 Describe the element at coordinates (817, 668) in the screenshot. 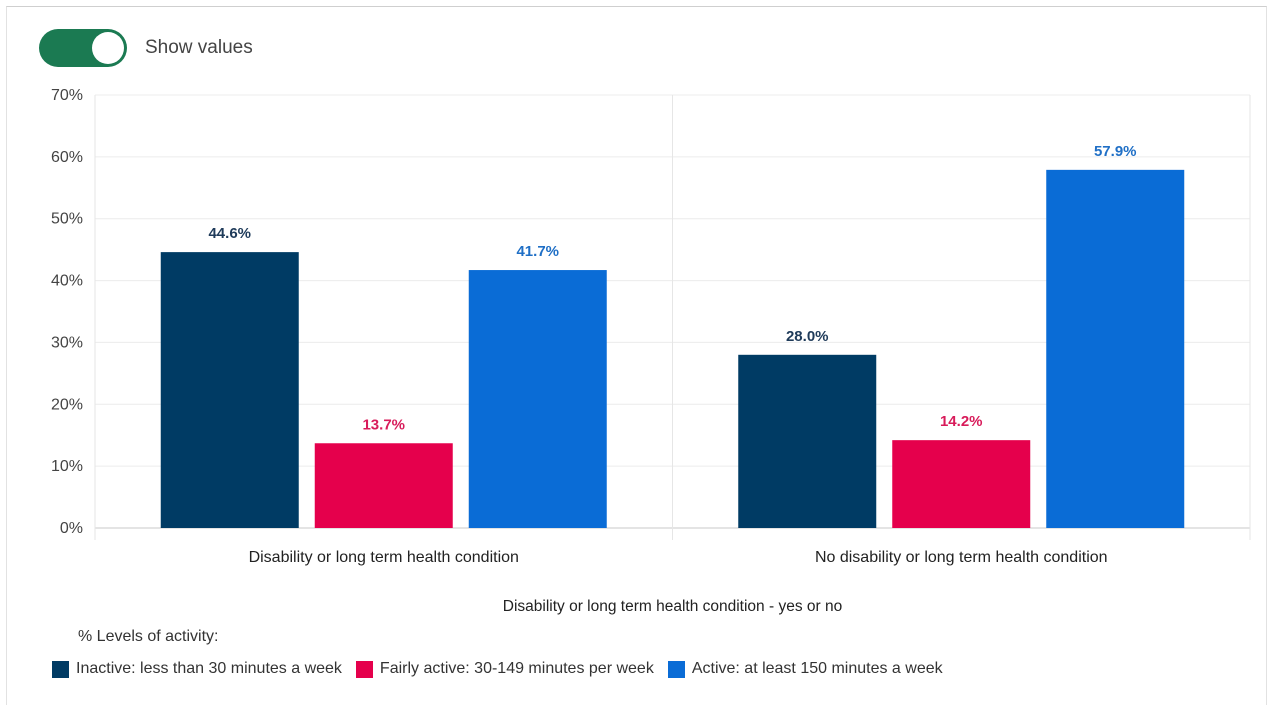

I see `legend-label: Active: at least 150 minutes a week` at that location.